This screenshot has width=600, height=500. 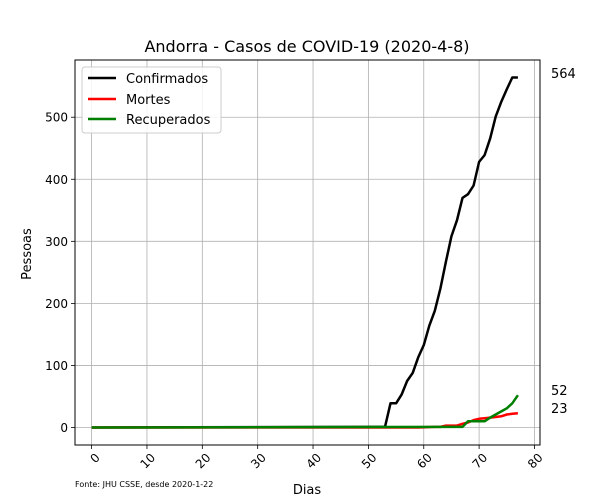 What do you see at coordinates (144, 484) in the screenshot?
I see `source-note: Fonte: JHU CSSE, desde 2020-1-22` at bounding box center [144, 484].